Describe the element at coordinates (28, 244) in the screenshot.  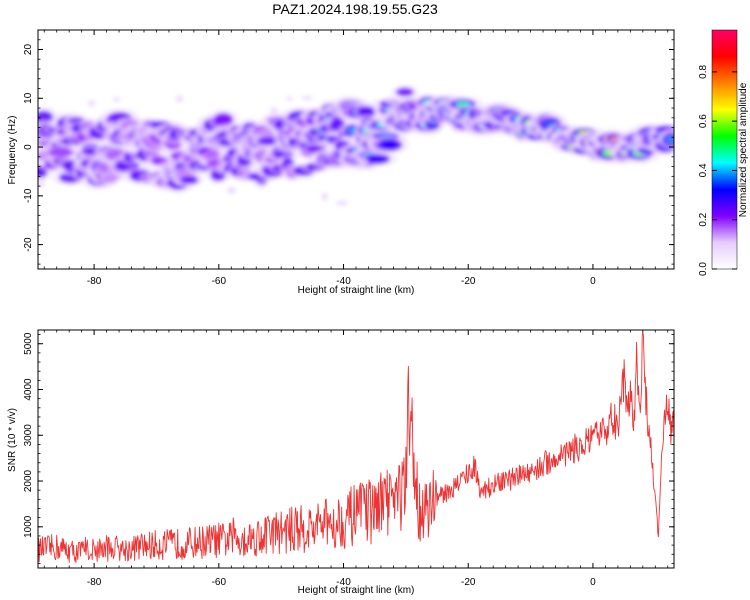
I see `y-tick-label: -20` at that location.